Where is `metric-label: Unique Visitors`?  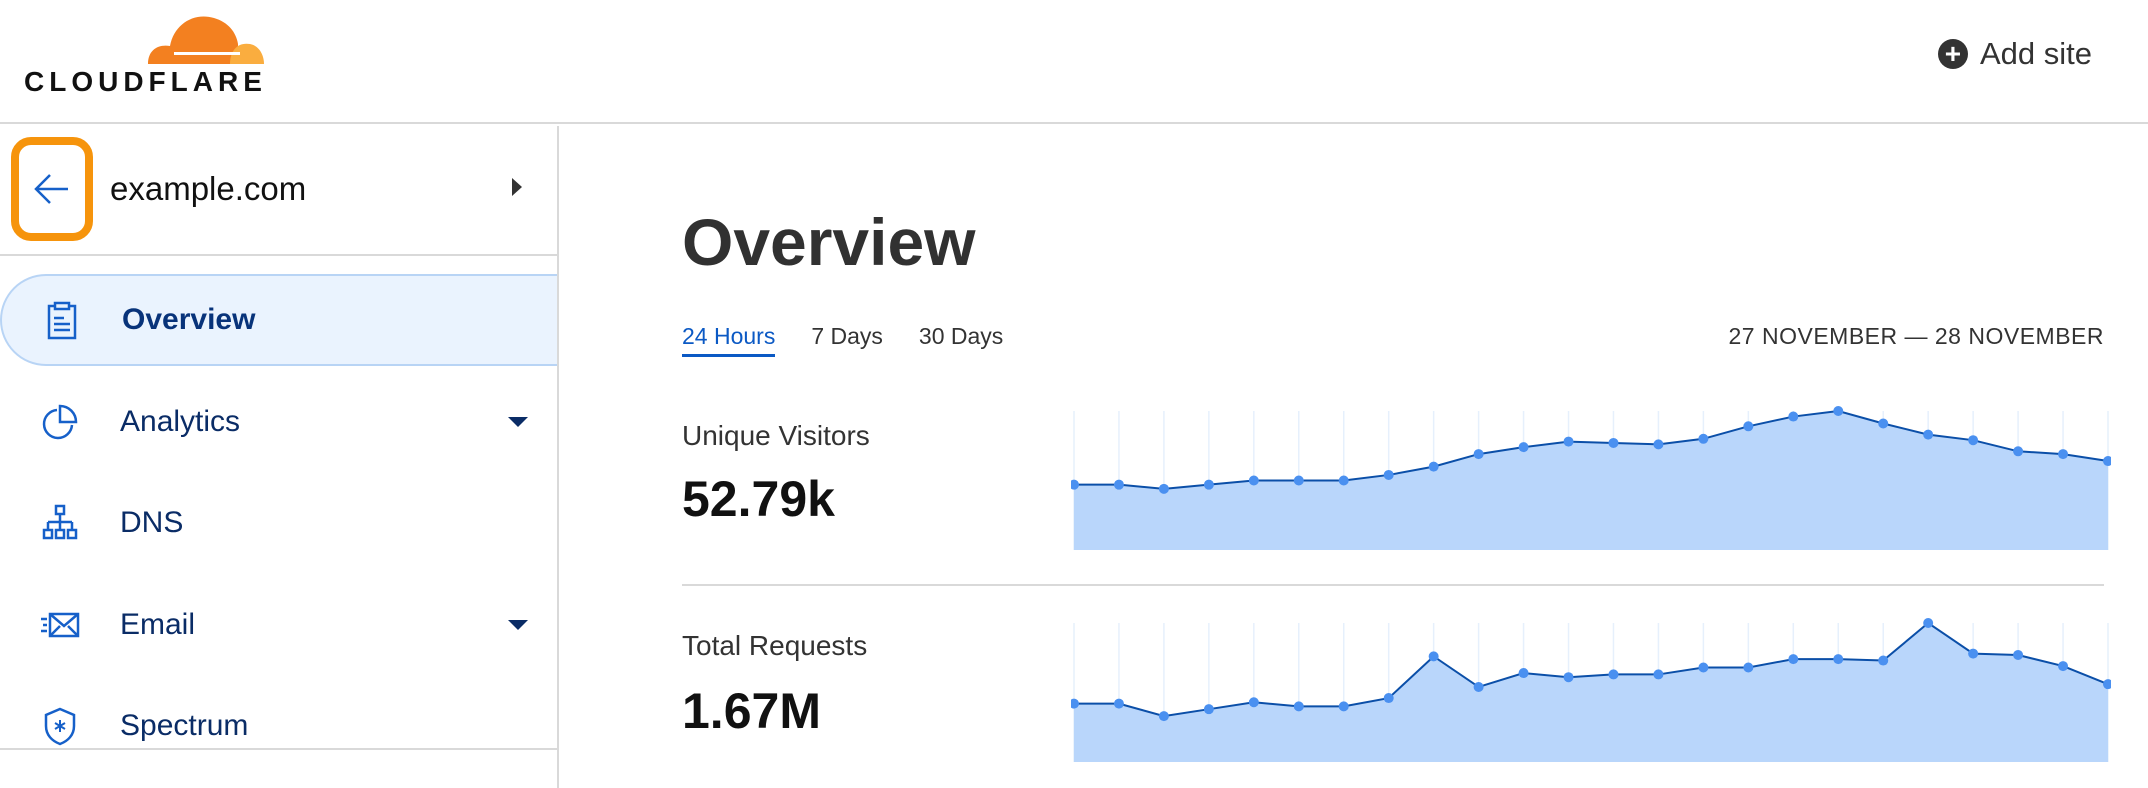 metric-label: Unique Visitors is located at coordinates (776, 435).